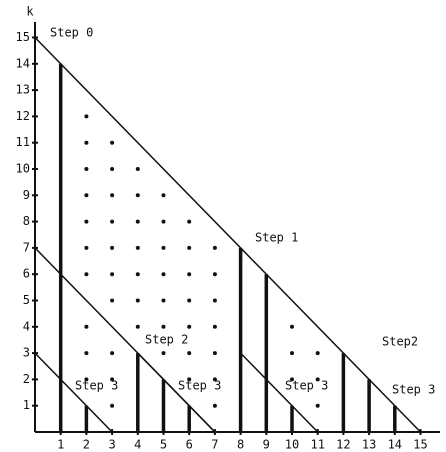  Describe the element at coordinates (60, 445) in the screenshot. I see `x-tick-label: 1` at that location.